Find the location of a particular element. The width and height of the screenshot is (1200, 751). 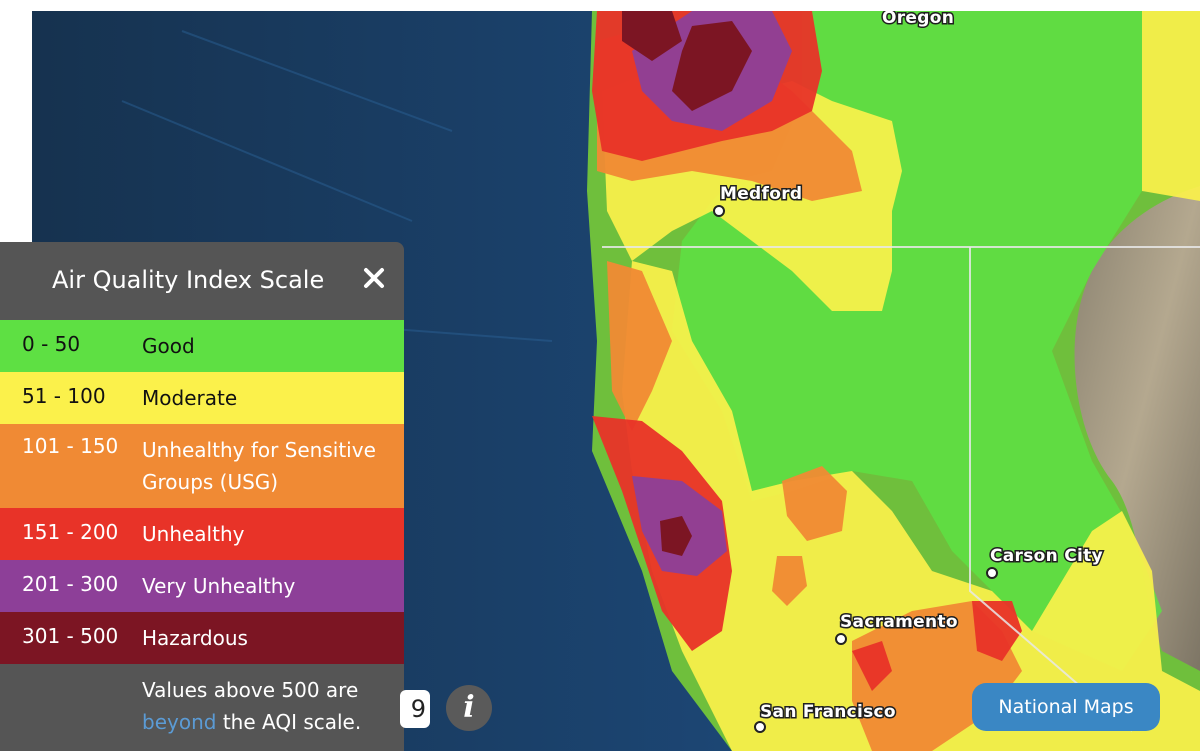

aqi-zone-usg-central is located at coordinates (814, 503).